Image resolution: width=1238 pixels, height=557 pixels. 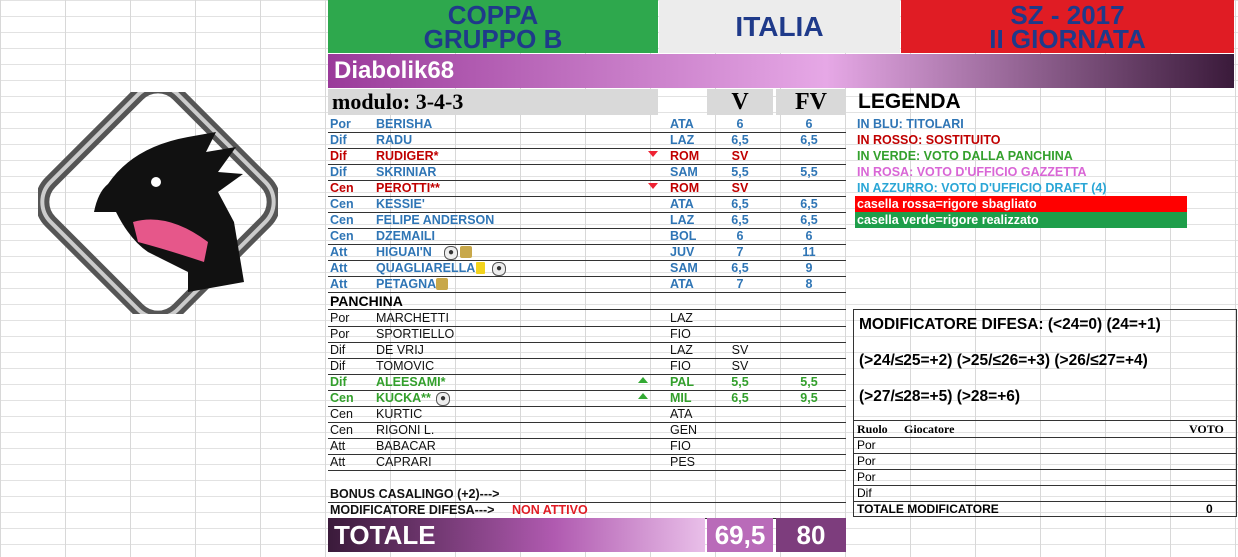 I want to click on player-team: BOL, so click(x=683, y=236).